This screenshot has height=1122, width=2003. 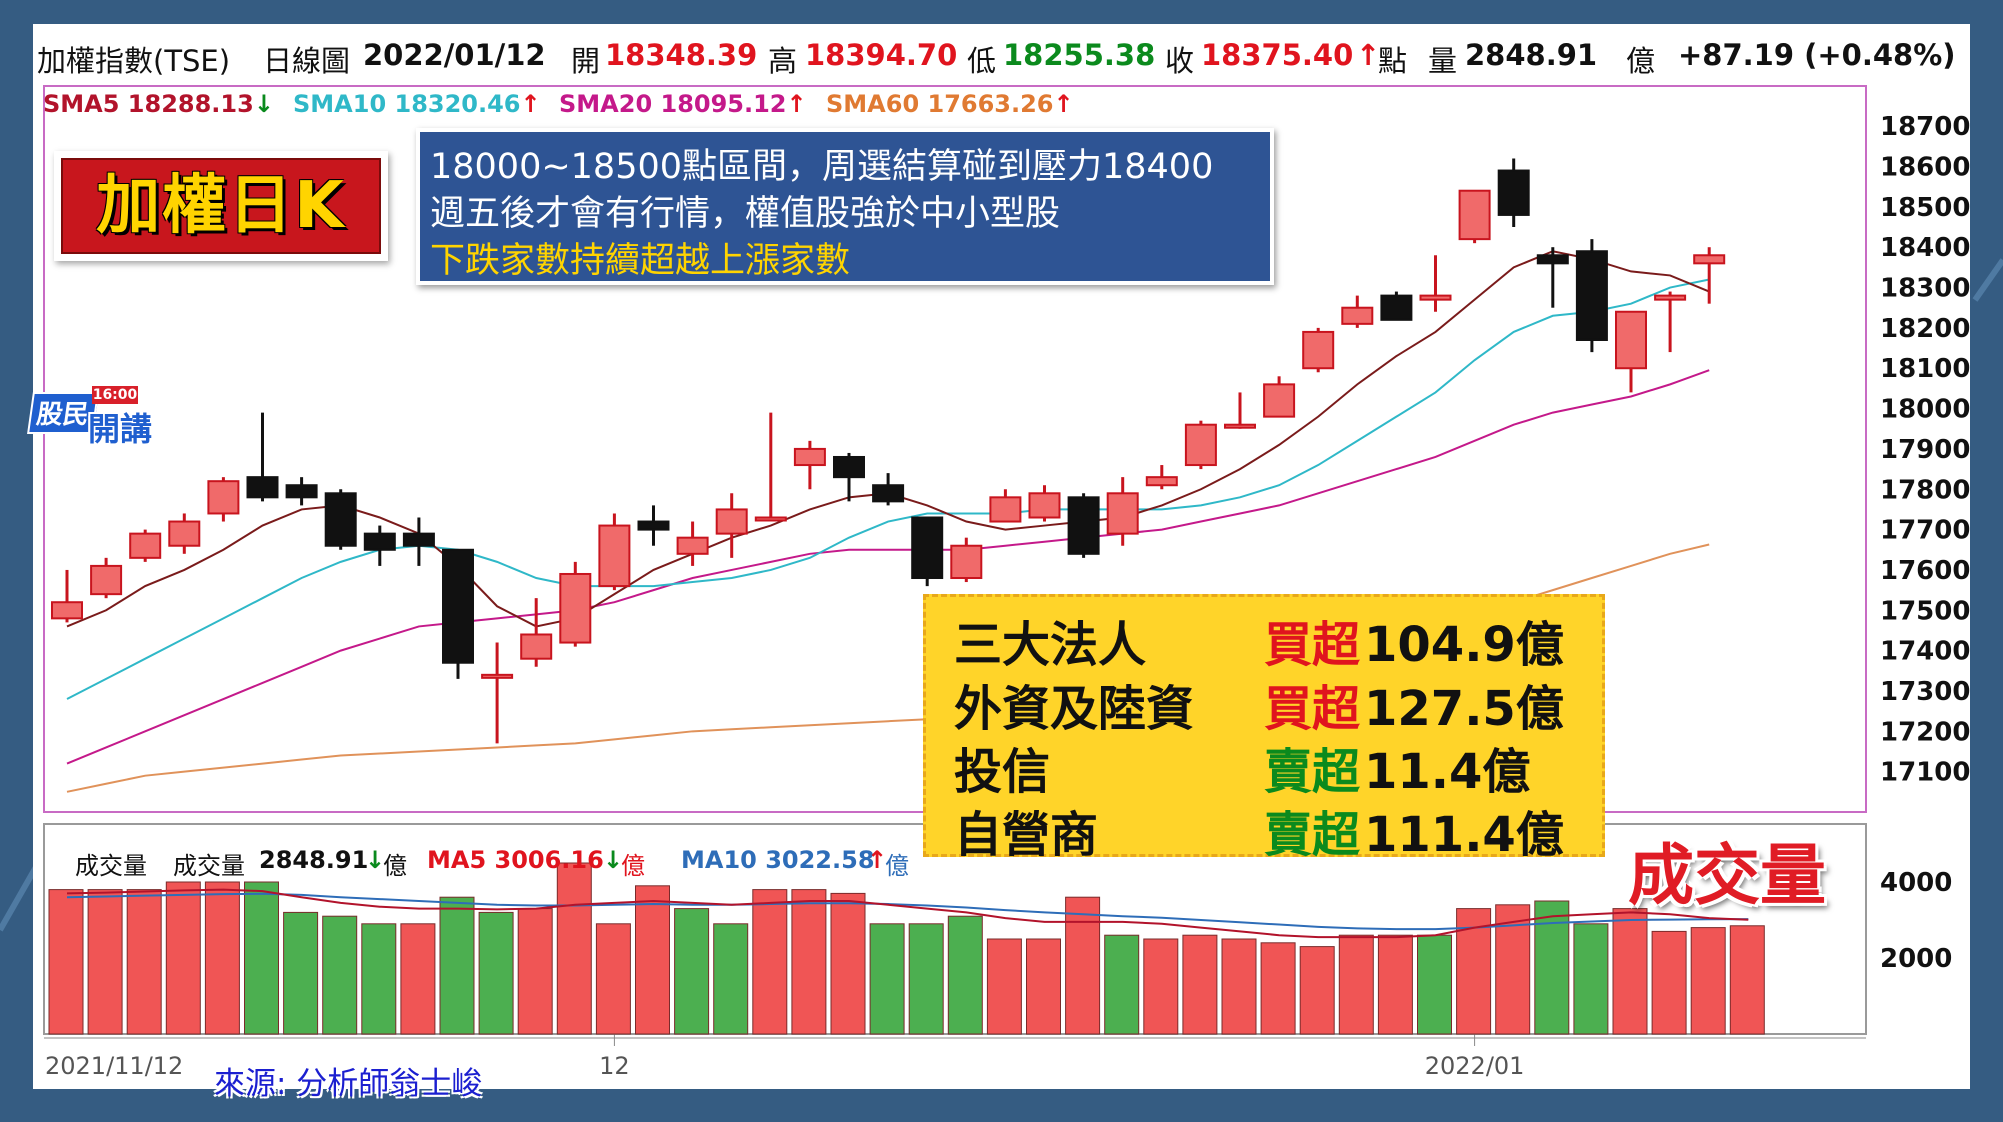 What do you see at coordinates (1925, 571) in the screenshot?
I see `price-tick-label: 17600` at bounding box center [1925, 571].